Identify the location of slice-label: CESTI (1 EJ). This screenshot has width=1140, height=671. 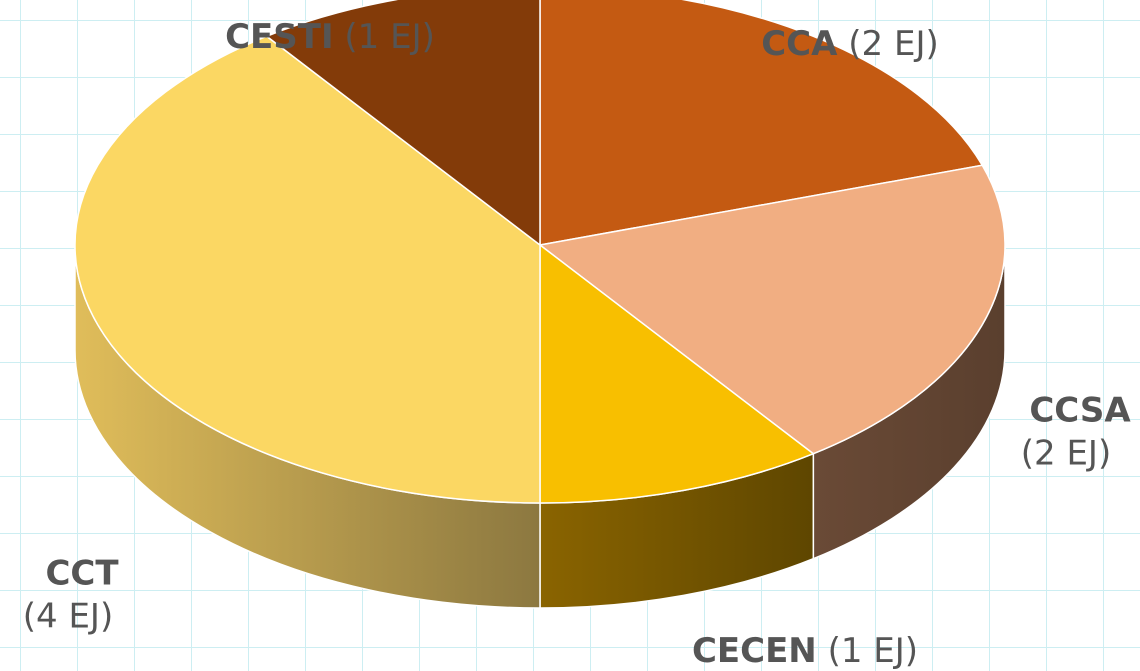
(330, 37).